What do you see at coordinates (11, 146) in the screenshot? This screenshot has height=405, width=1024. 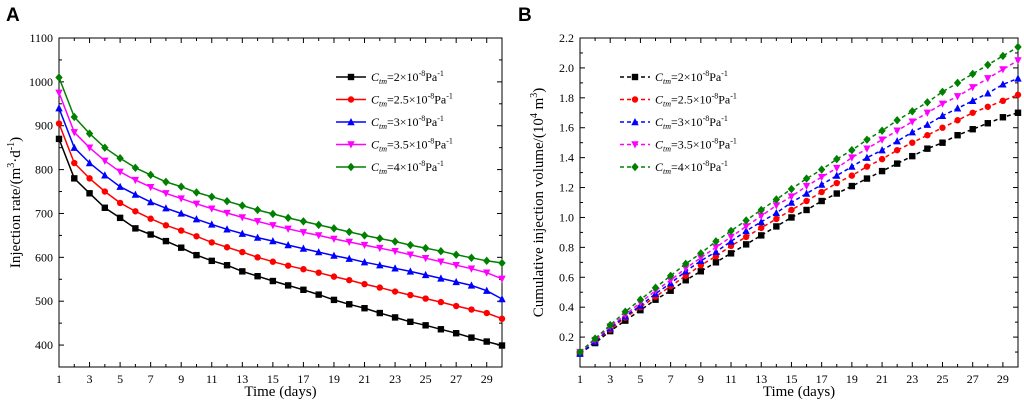 I see `y-axis-title-sup: -1` at bounding box center [11, 146].